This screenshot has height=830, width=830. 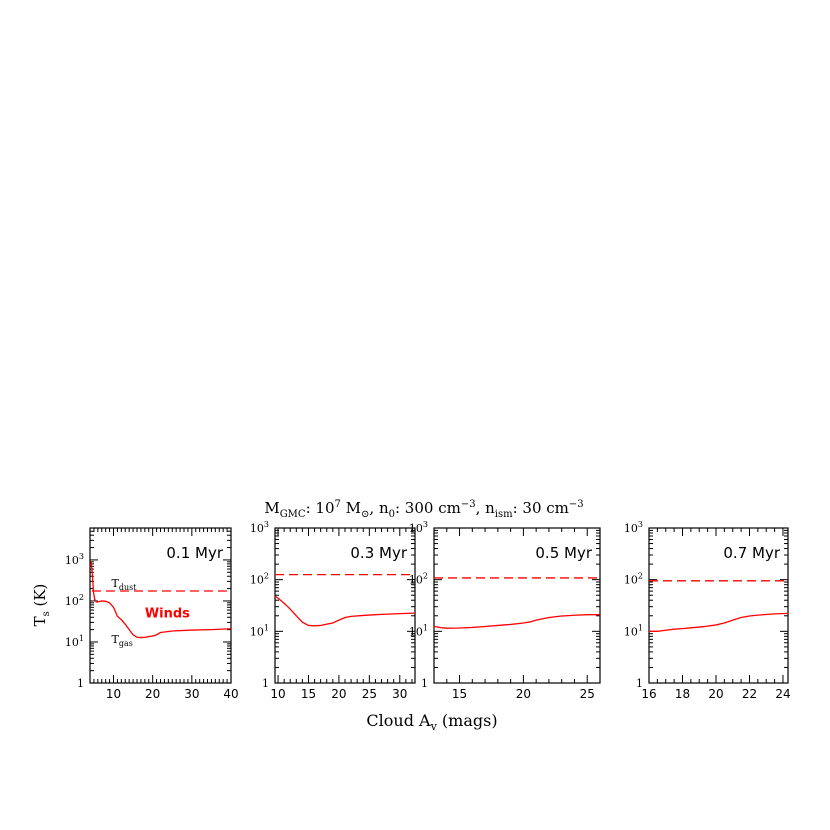 I want to click on x-axis-label: Cloud Av (mags), so click(x=431, y=722).